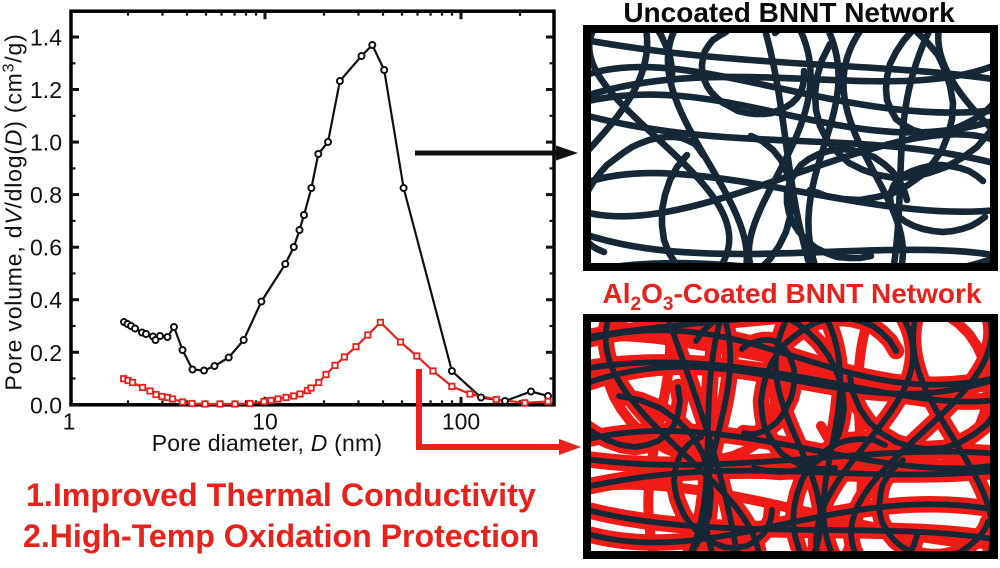 The height and width of the screenshot is (568, 1000). What do you see at coordinates (265, 422) in the screenshot?
I see `svg-text: 10` at bounding box center [265, 422].